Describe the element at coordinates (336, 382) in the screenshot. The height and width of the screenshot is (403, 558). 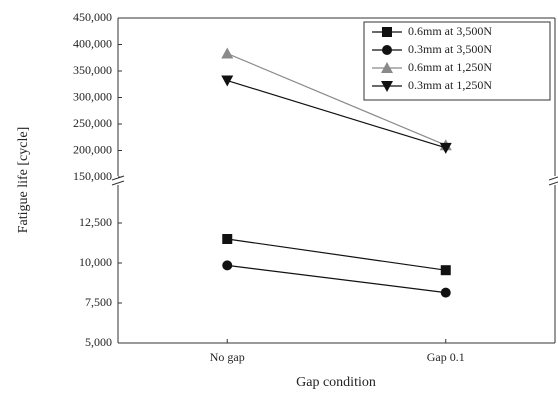
I see `x-axis-label: Gap condition` at that location.